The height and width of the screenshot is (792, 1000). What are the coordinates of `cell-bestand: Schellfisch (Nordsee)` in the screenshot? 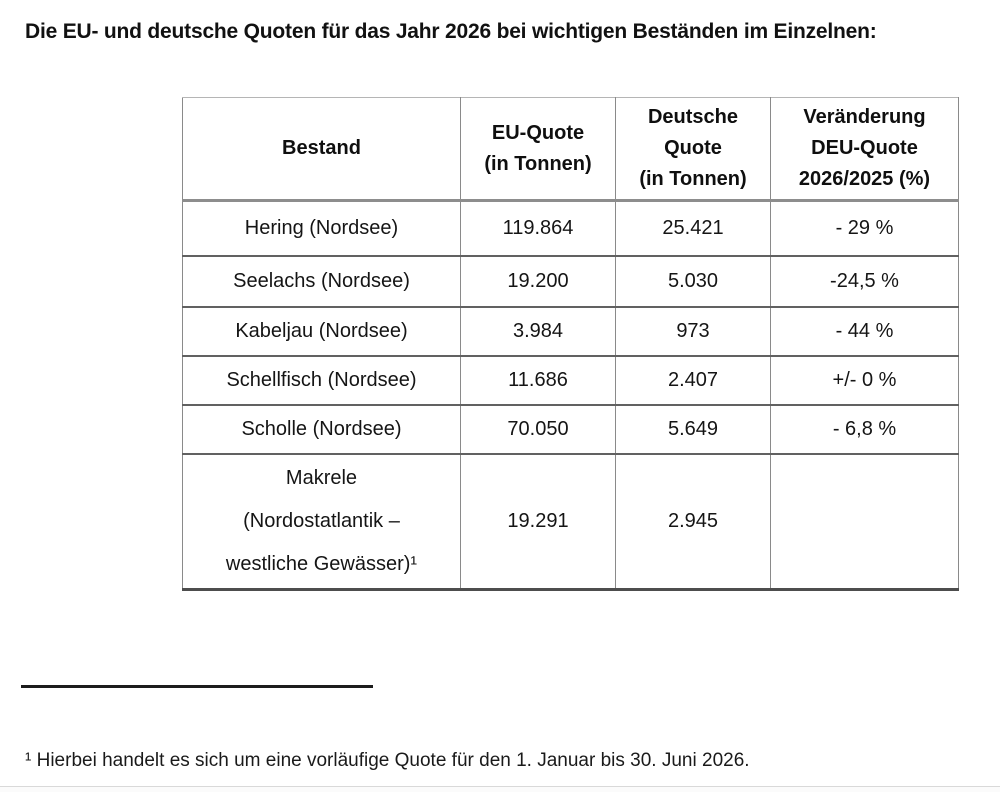 It's located at (321, 380).